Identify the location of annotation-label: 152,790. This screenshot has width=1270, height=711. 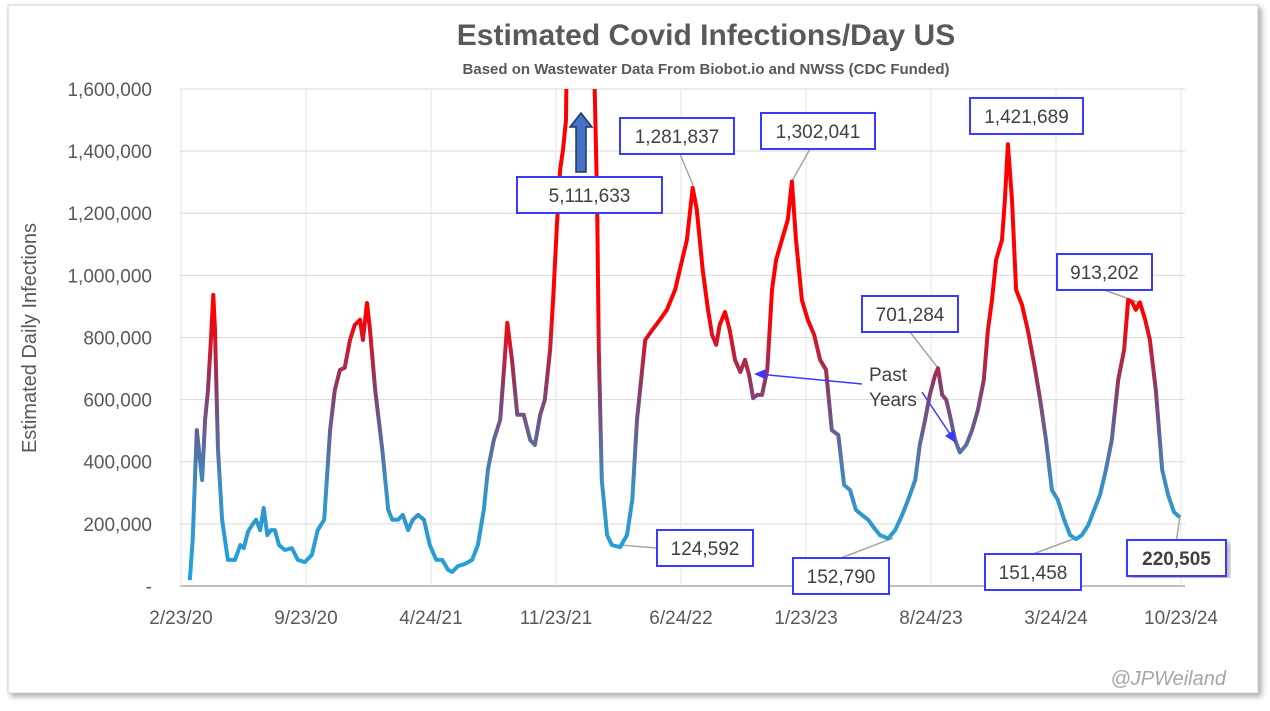
(841, 577).